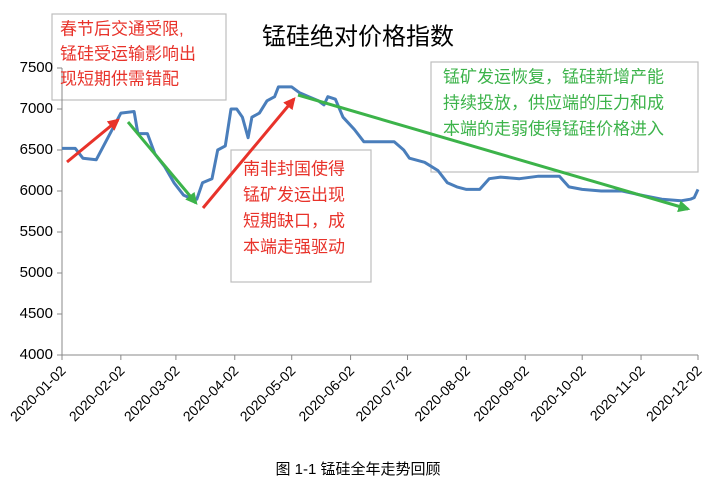  Describe the element at coordinates (267, 393) in the screenshot. I see `x-tick-label: 2020-05-02` at that location.